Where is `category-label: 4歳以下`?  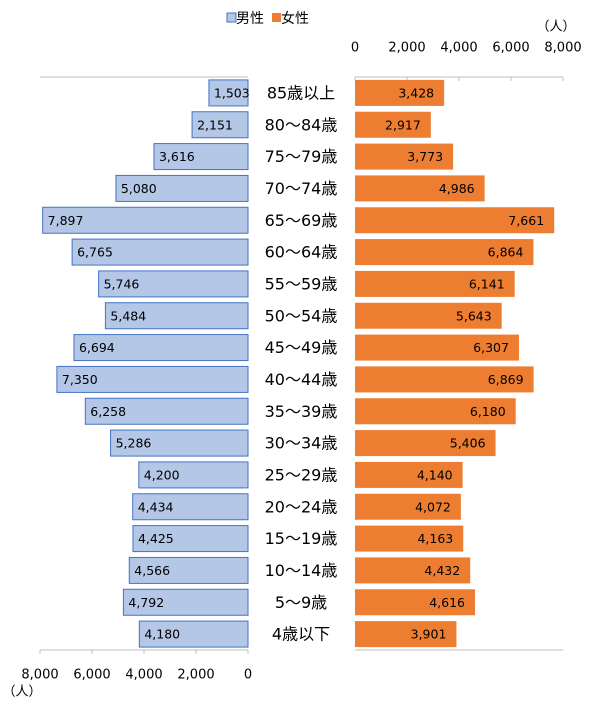
category-label: 4歳以下 is located at coordinates (301, 634).